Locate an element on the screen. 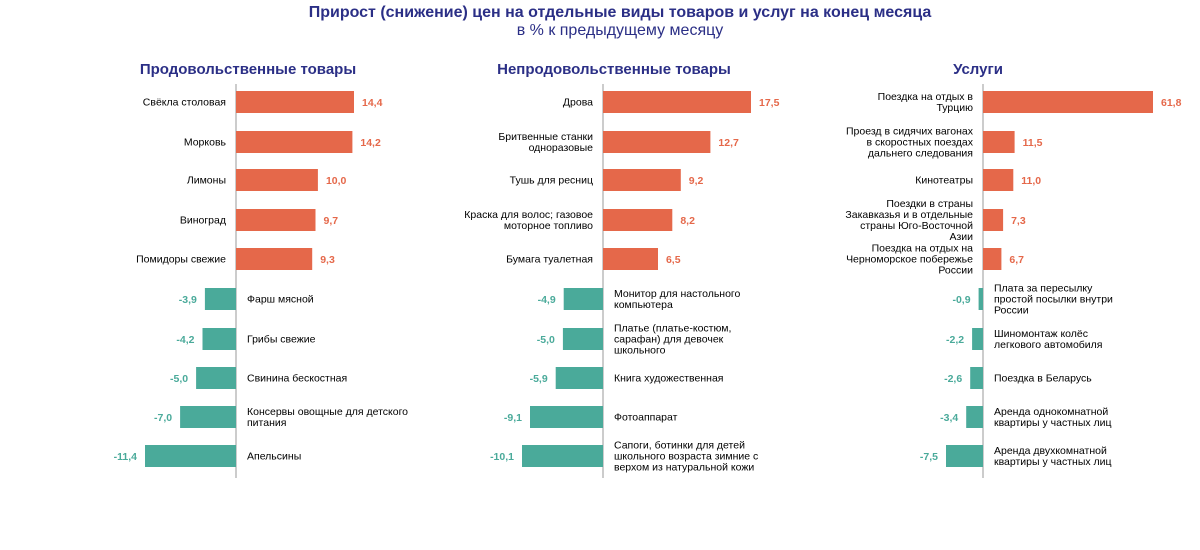 The width and height of the screenshot is (1200, 550). data-label: 10,0 is located at coordinates (336, 181).